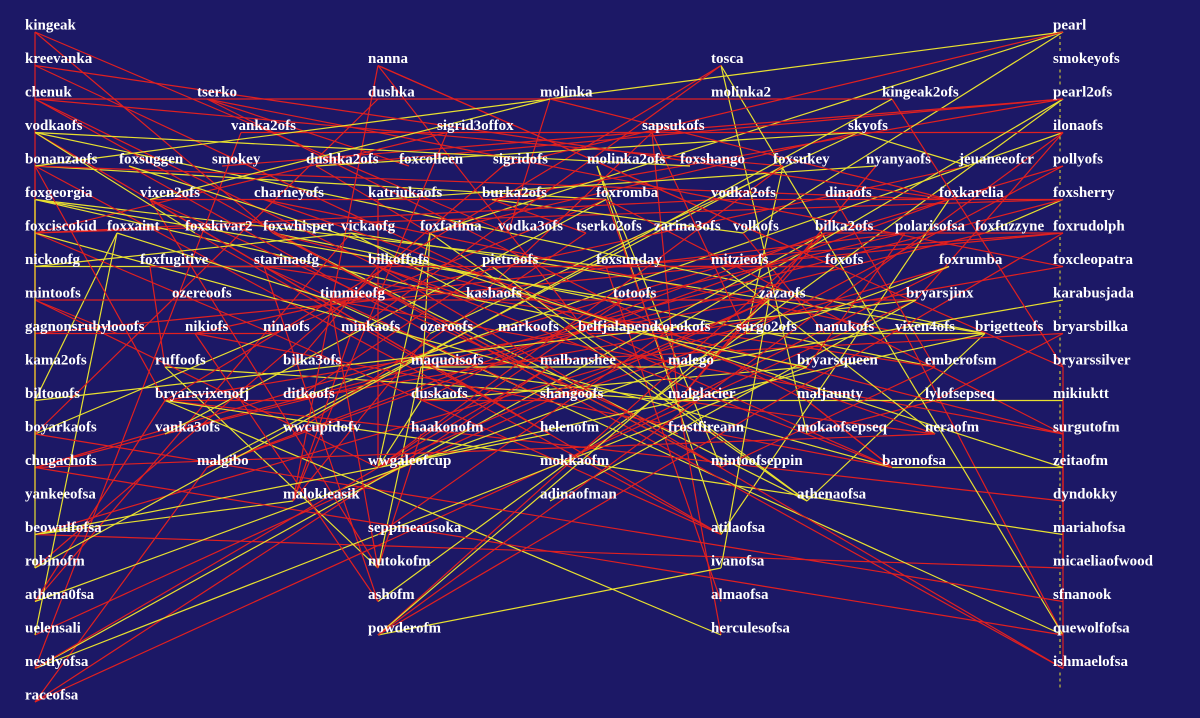 The width and height of the screenshot is (1200, 718). Describe the element at coordinates (756, 226) in the screenshot. I see `dog-name: volkofs` at that location.